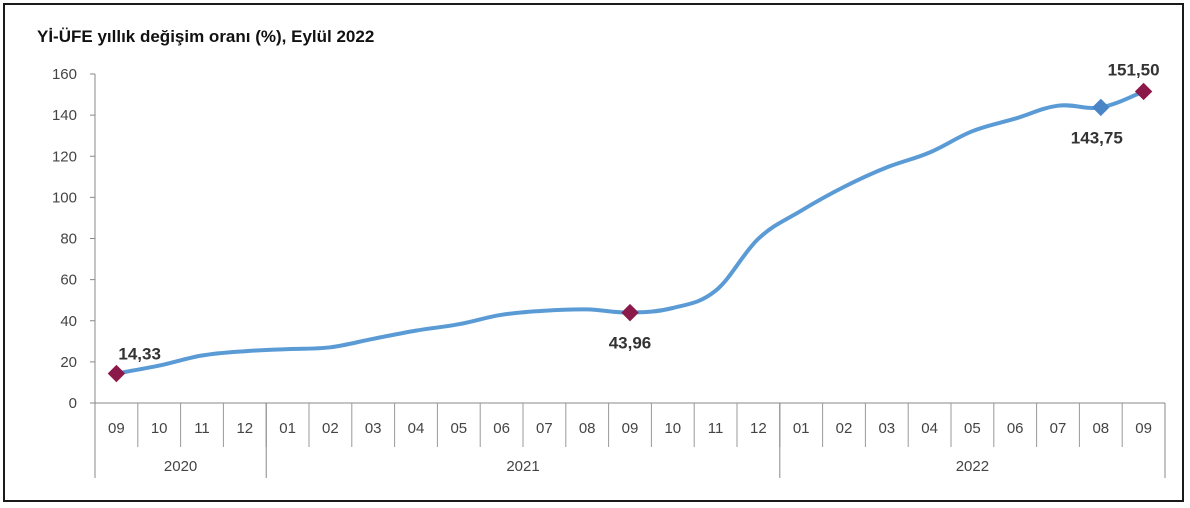 This screenshot has height=508, width=1190. Describe the element at coordinates (1097, 137) in the screenshot. I see `data-label: 143,75` at that location.